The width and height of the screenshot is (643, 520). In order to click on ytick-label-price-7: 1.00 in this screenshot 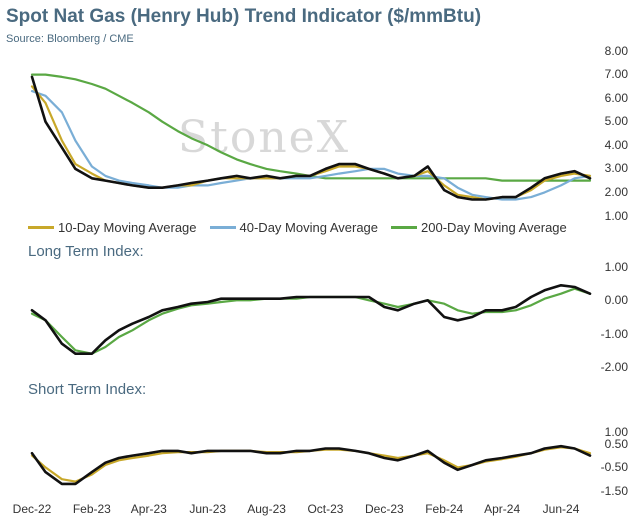, I will do `click(617, 216)`.